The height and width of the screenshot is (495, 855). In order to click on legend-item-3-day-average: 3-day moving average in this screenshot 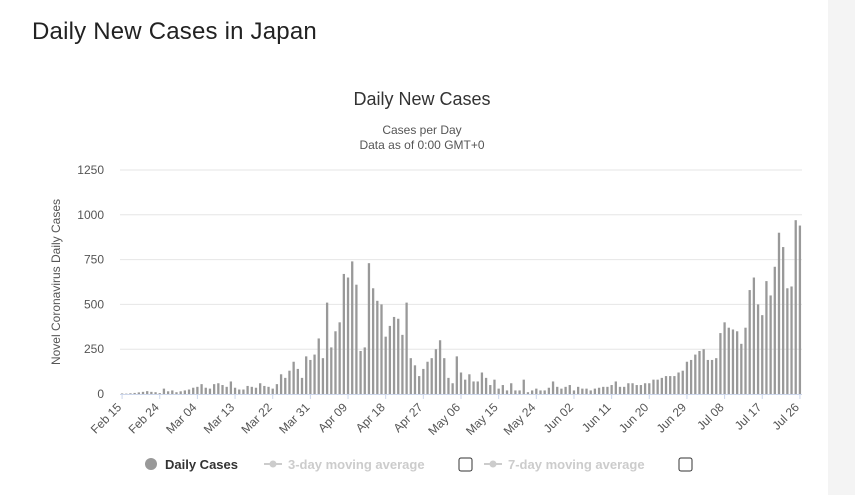, I will do `click(344, 464)`.